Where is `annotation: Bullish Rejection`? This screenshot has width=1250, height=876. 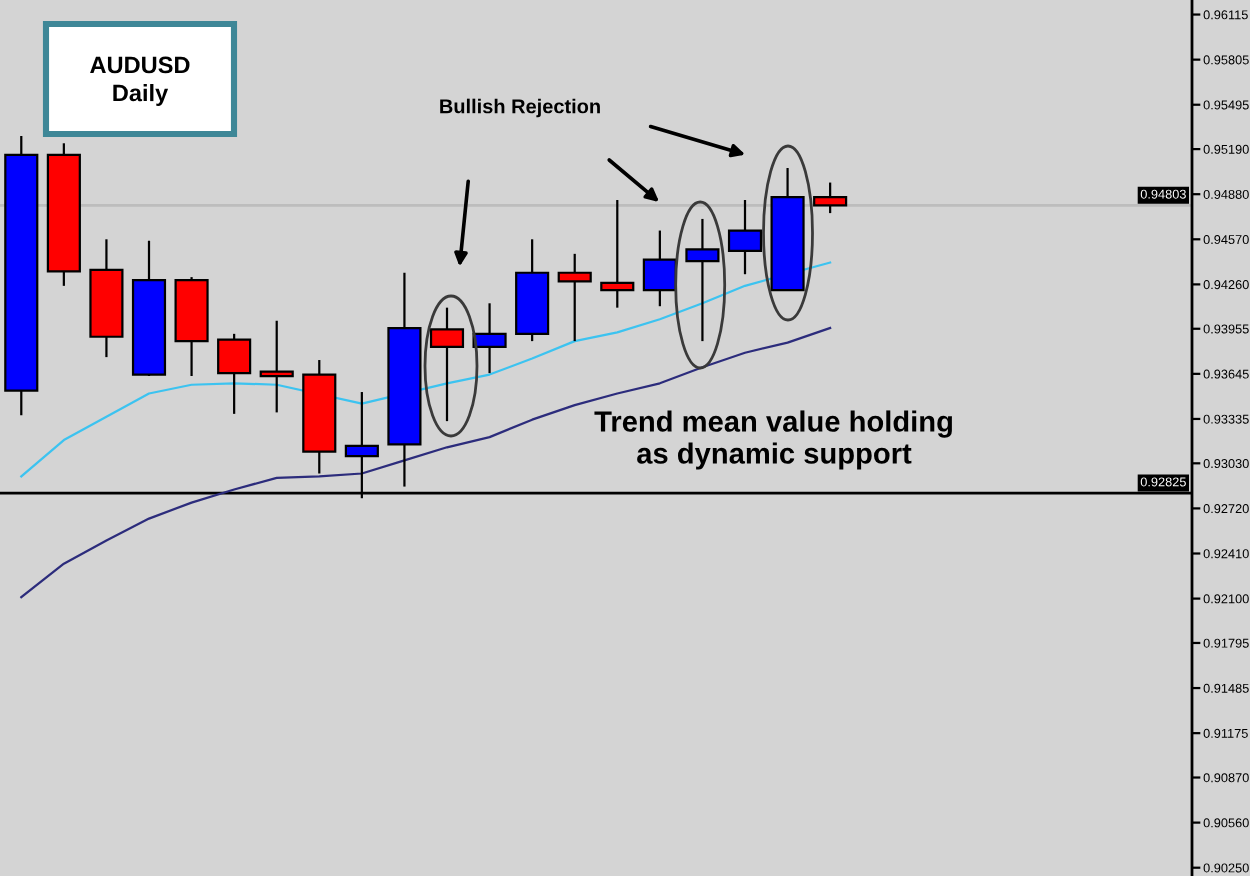
annotation: Bullish Rejection is located at coordinates (520, 108).